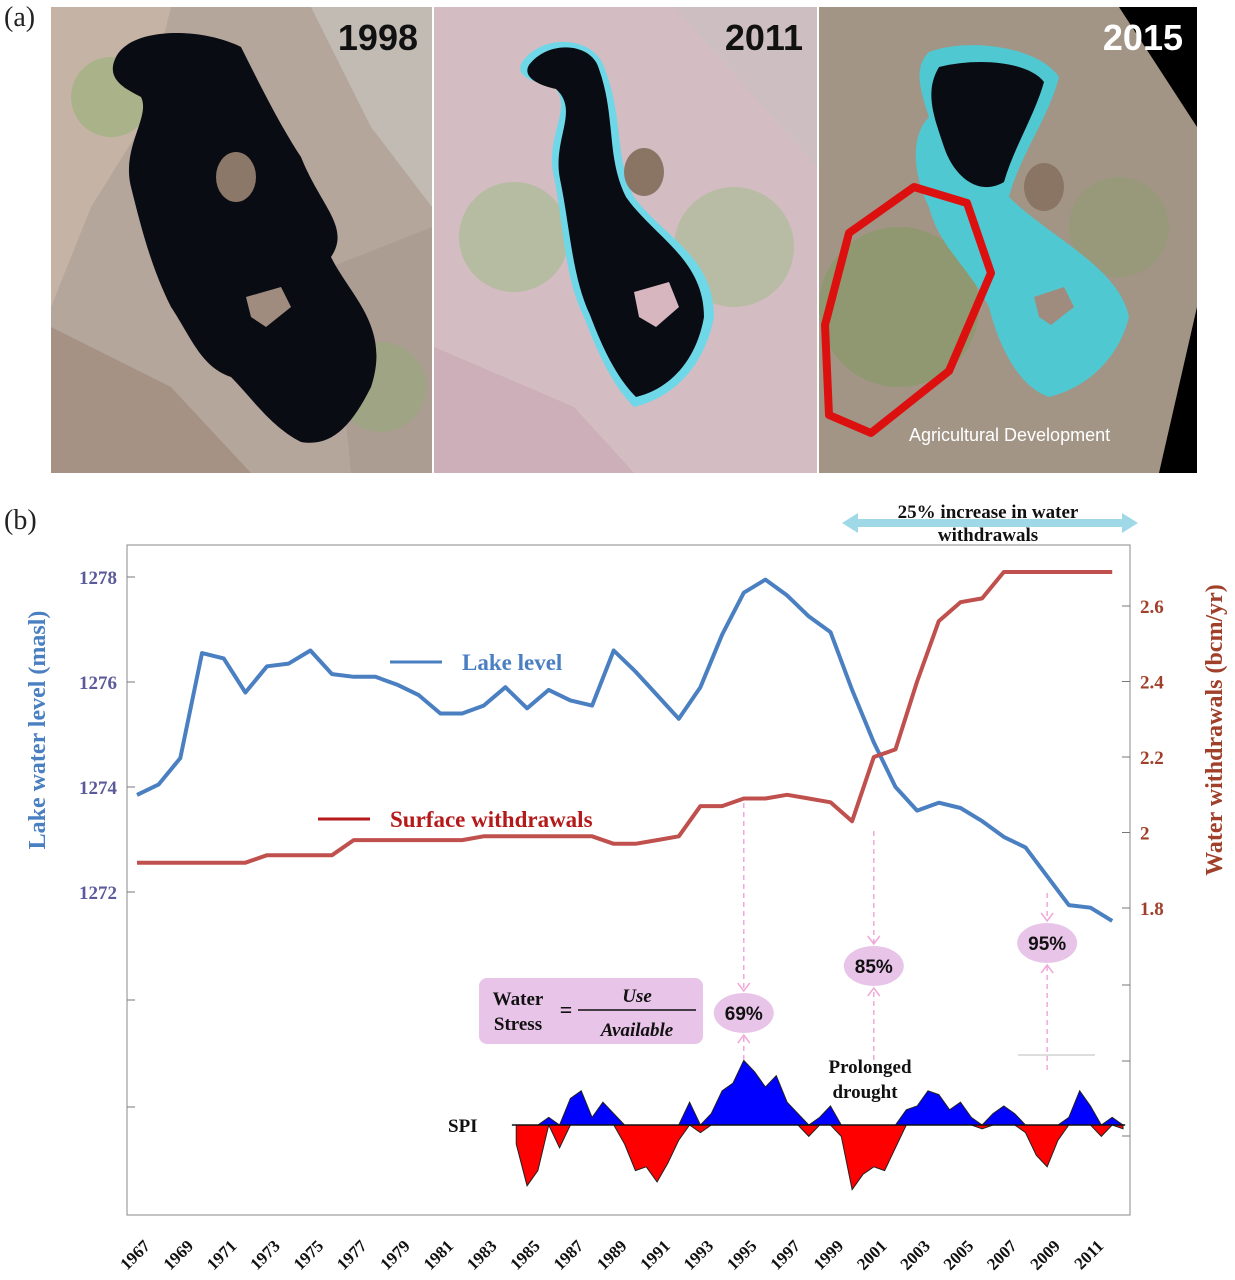 The width and height of the screenshot is (1235, 1280). What do you see at coordinates (988, 535) in the screenshot?
I see `banner-line2: withdrawals` at bounding box center [988, 535].